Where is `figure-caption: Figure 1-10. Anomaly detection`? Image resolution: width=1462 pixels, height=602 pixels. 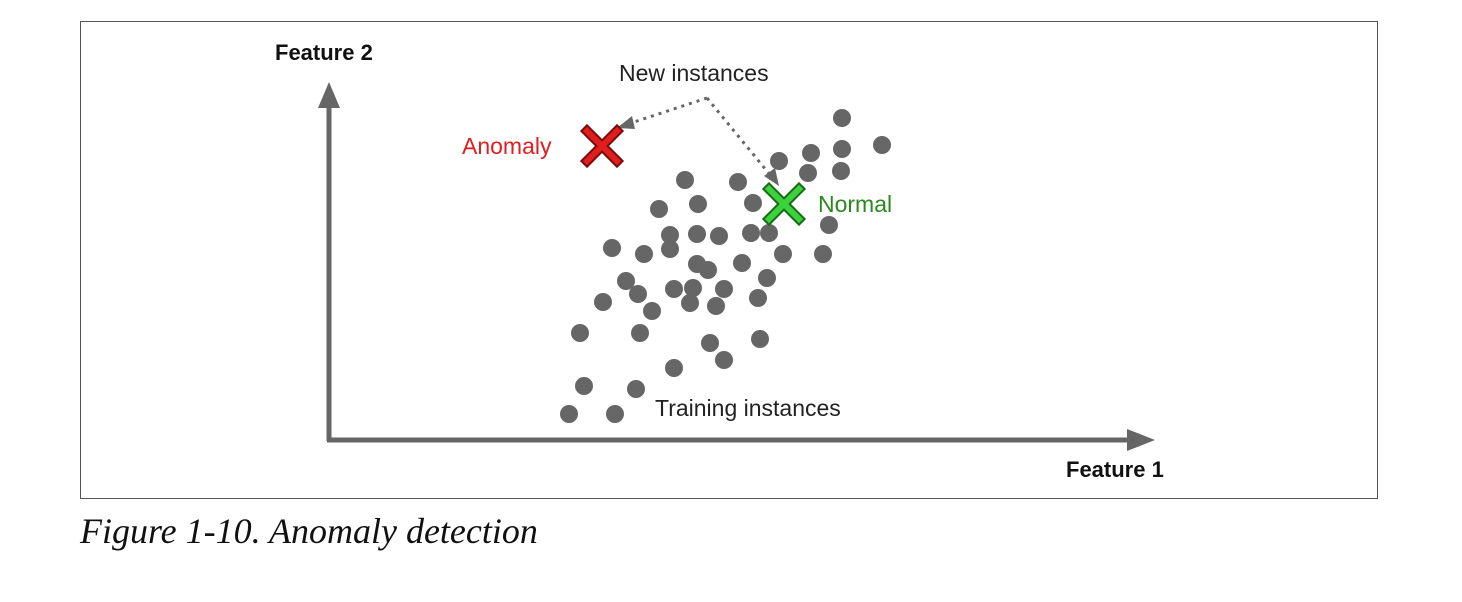 figure-caption: Figure 1-10. Anomaly detection is located at coordinates (309, 531).